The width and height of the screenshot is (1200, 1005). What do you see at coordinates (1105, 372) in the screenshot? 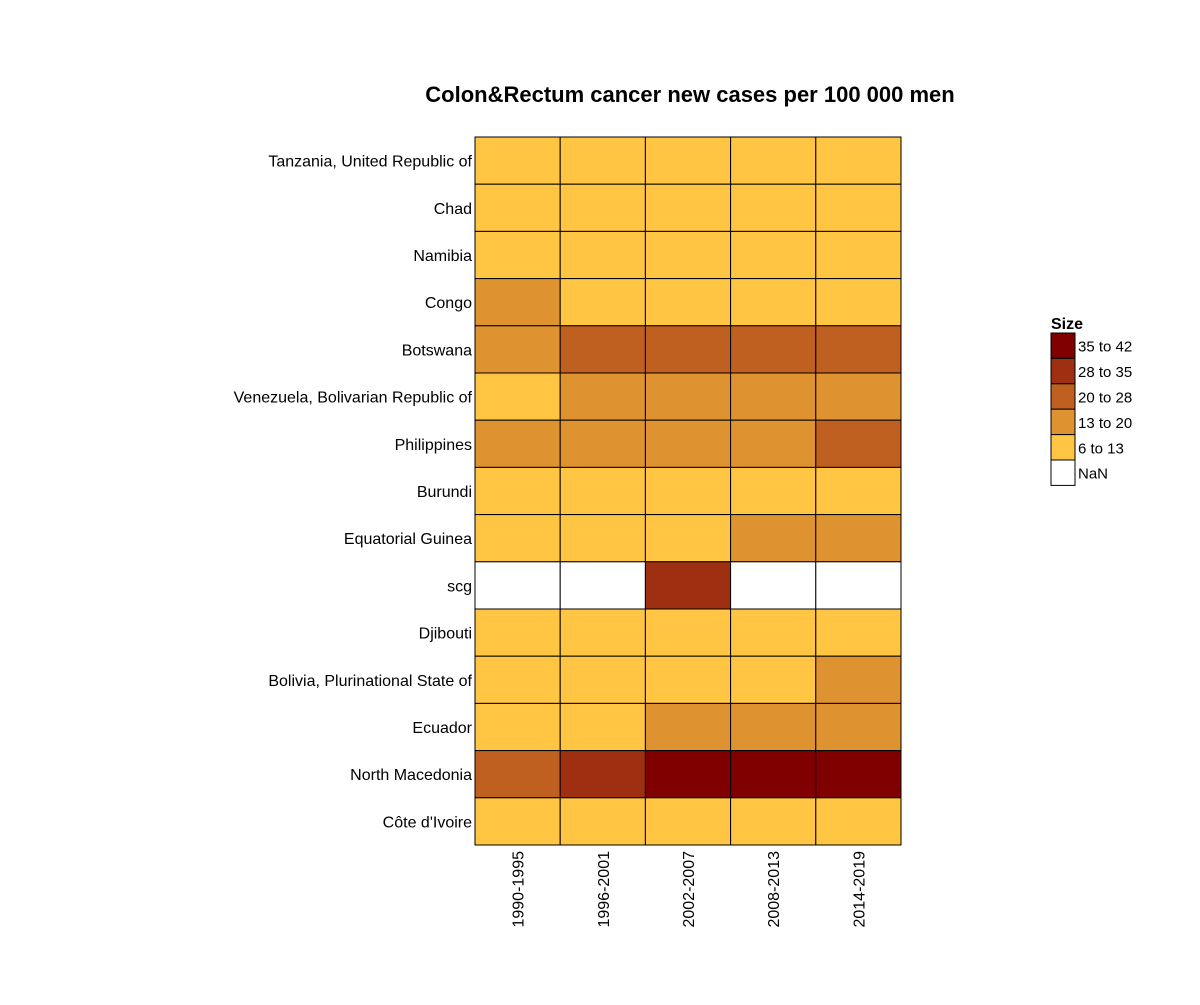
I see `legend-label: 28 to 35` at bounding box center [1105, 372].